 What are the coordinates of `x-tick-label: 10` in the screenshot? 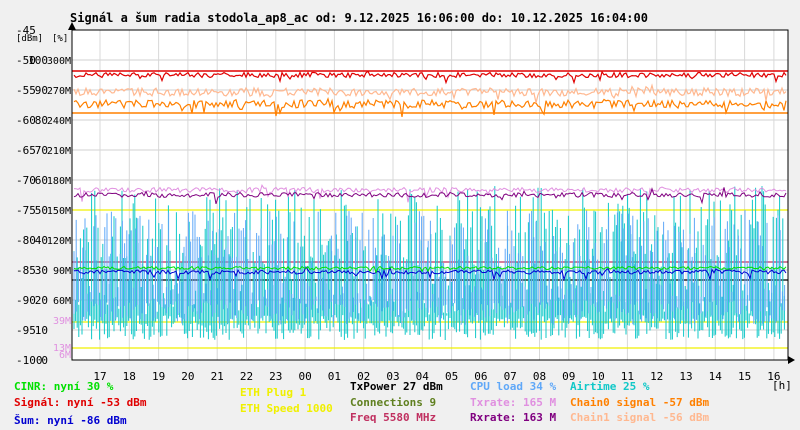 It's located at (597, 376).